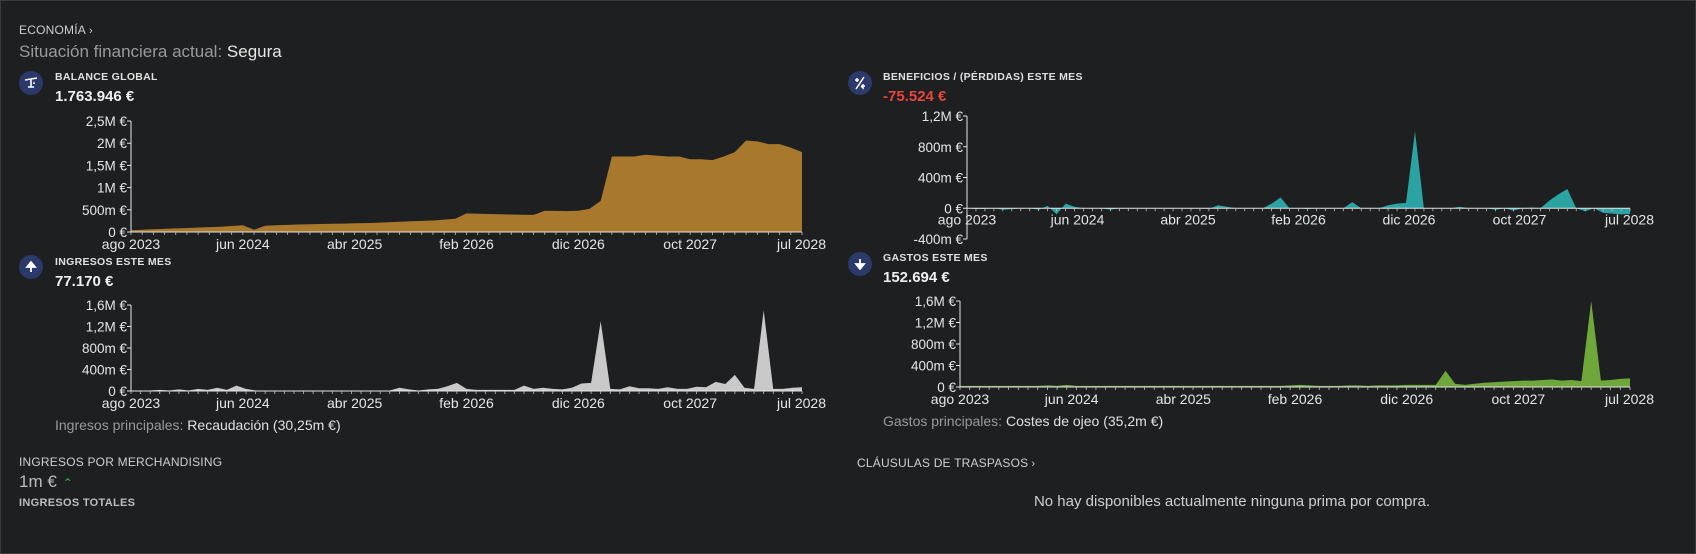 This screenshot has height=554, width=1696. What do you see at coordinates (801, 403) in the screenshot?
I see `income-x-tick-label: jul 2028` at bounding box center [801, 403].